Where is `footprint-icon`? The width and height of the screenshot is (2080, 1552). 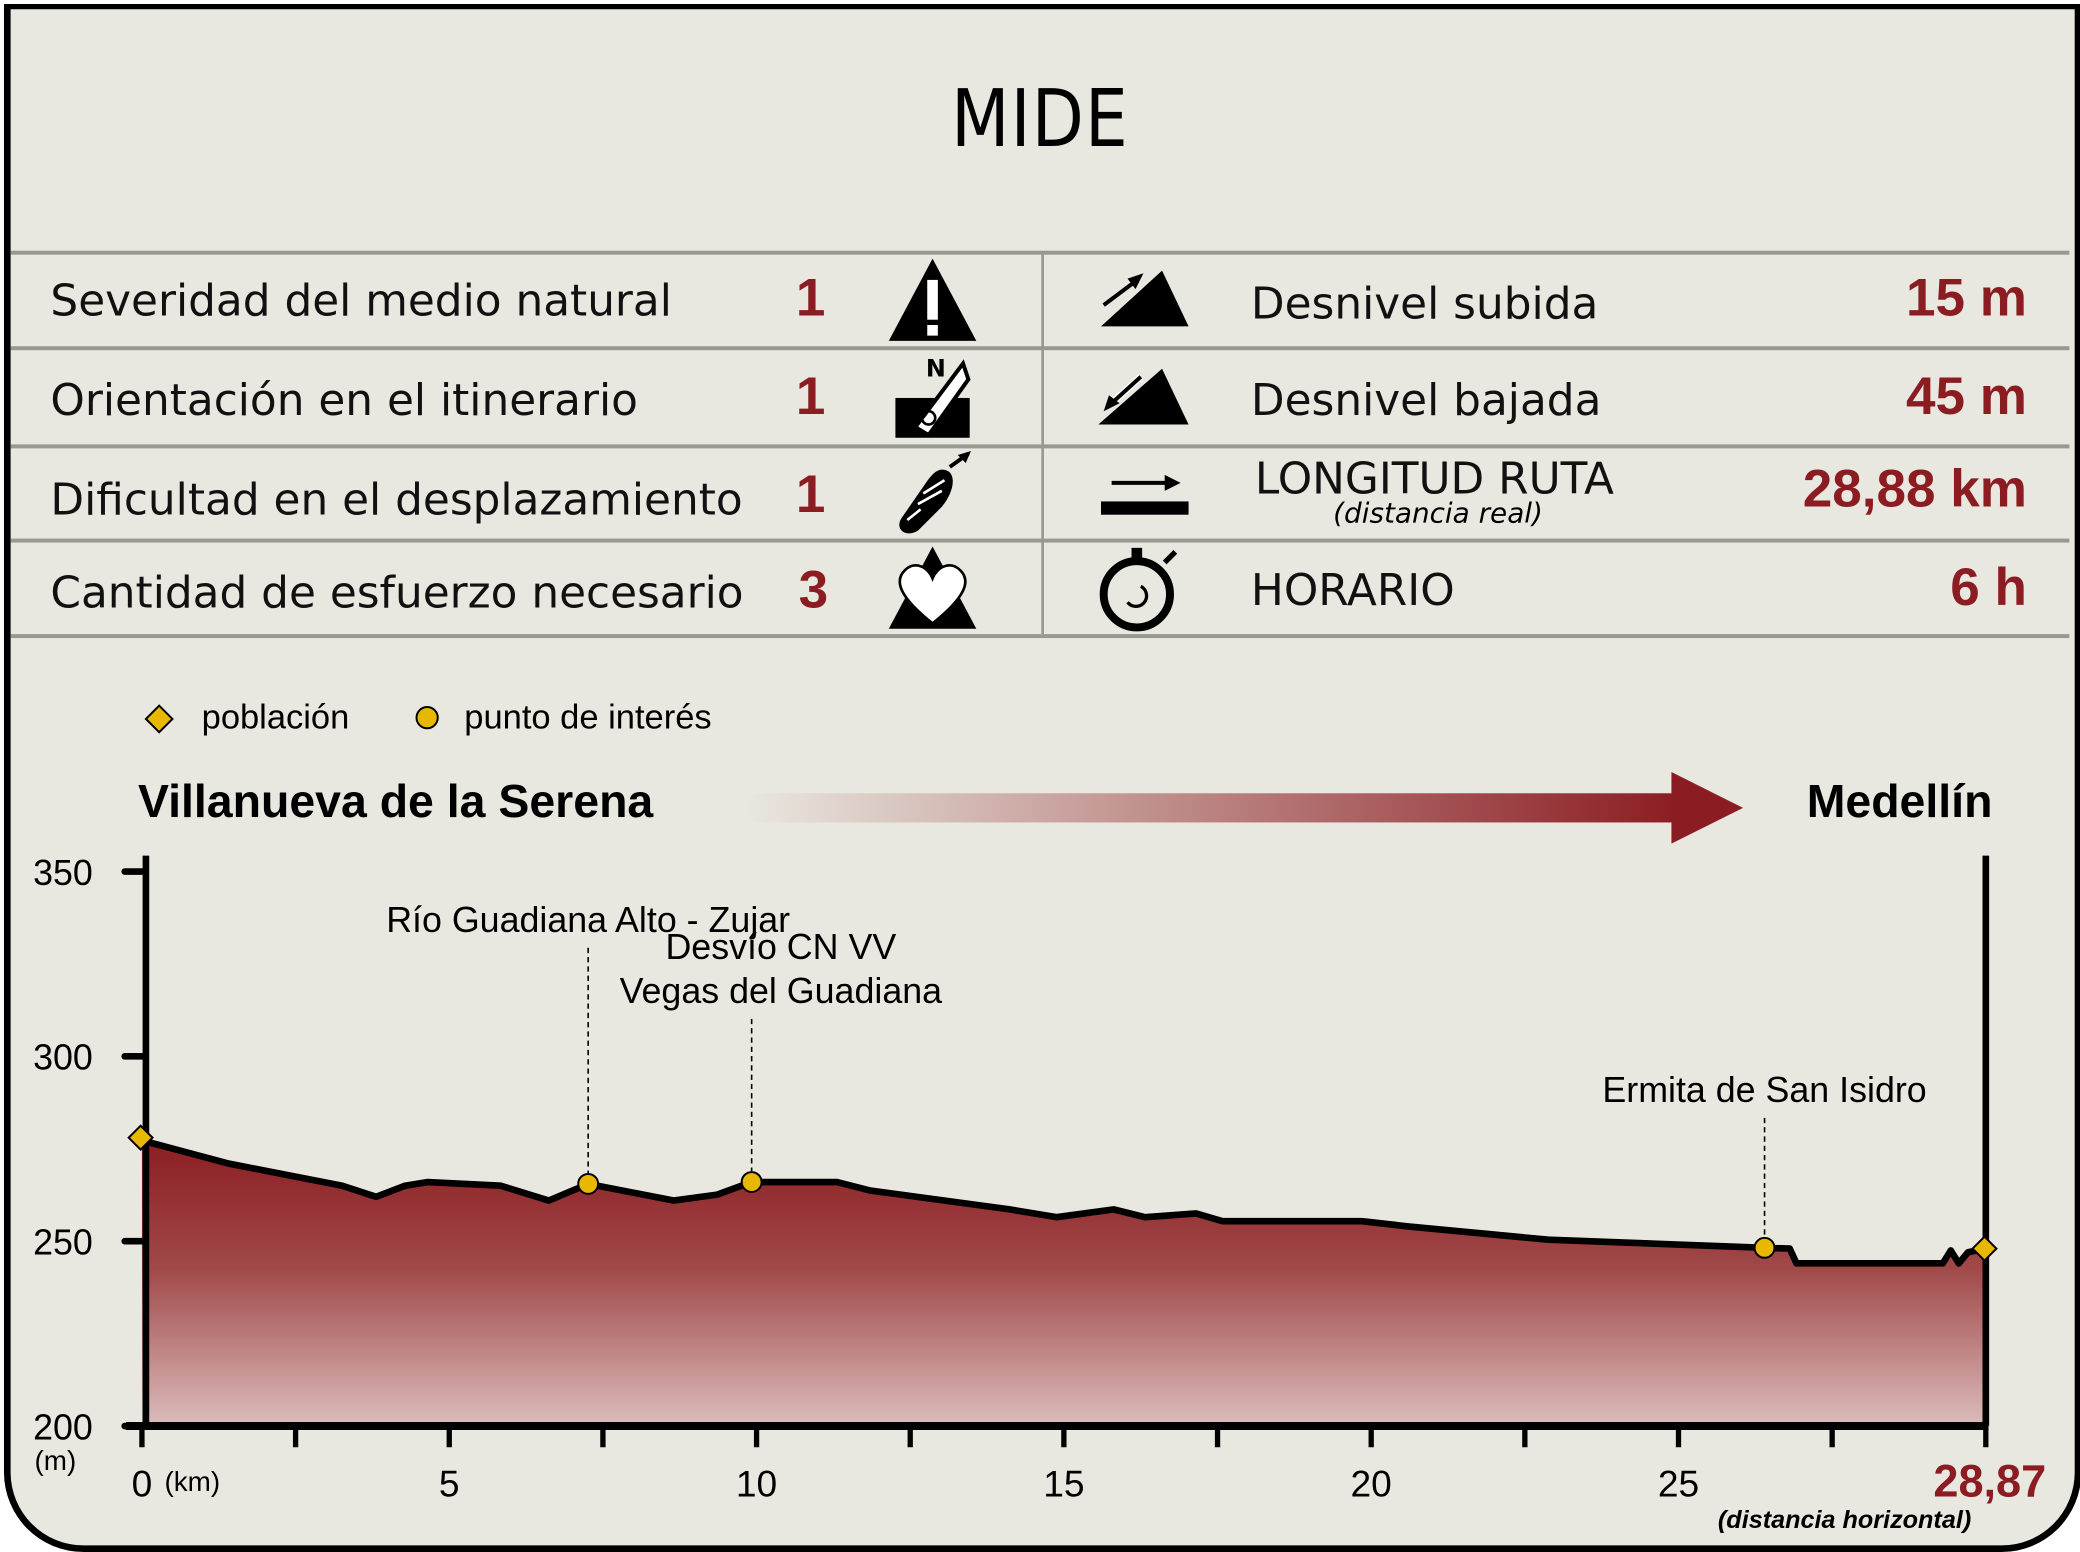
footprint-icon is located at coordinates (935, 492).